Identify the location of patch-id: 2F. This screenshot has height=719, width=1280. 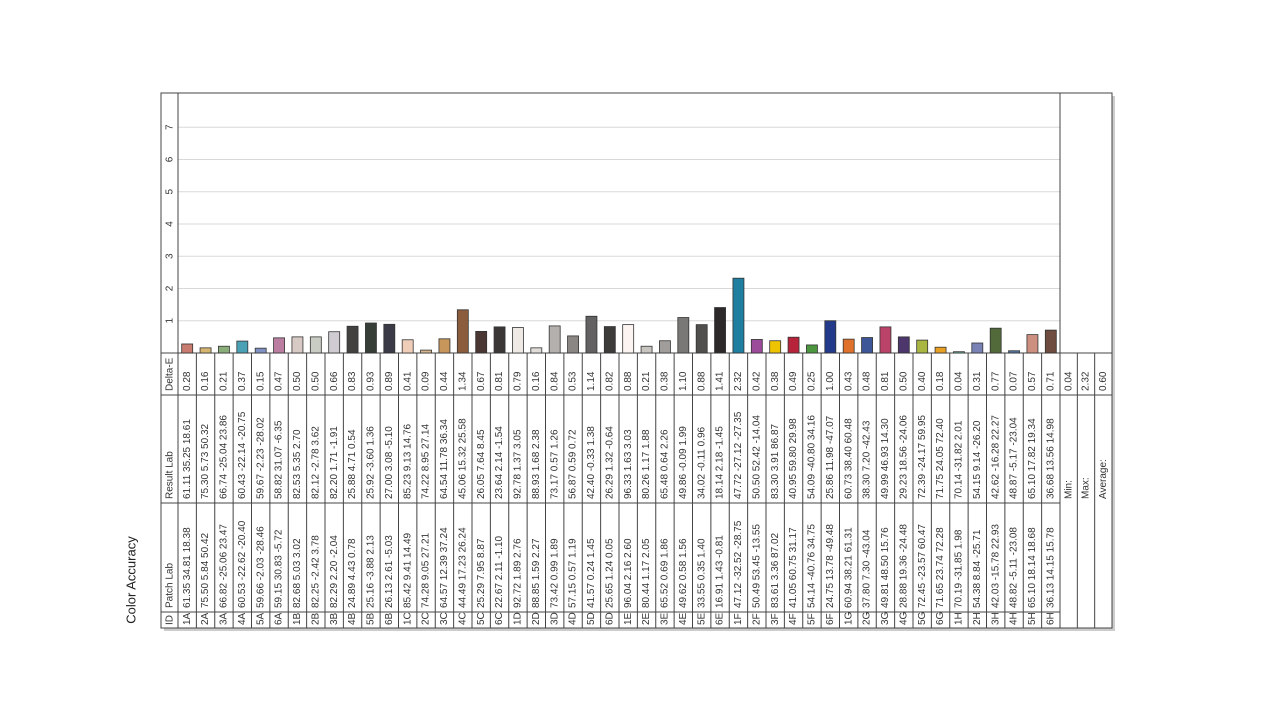
(756, 619).